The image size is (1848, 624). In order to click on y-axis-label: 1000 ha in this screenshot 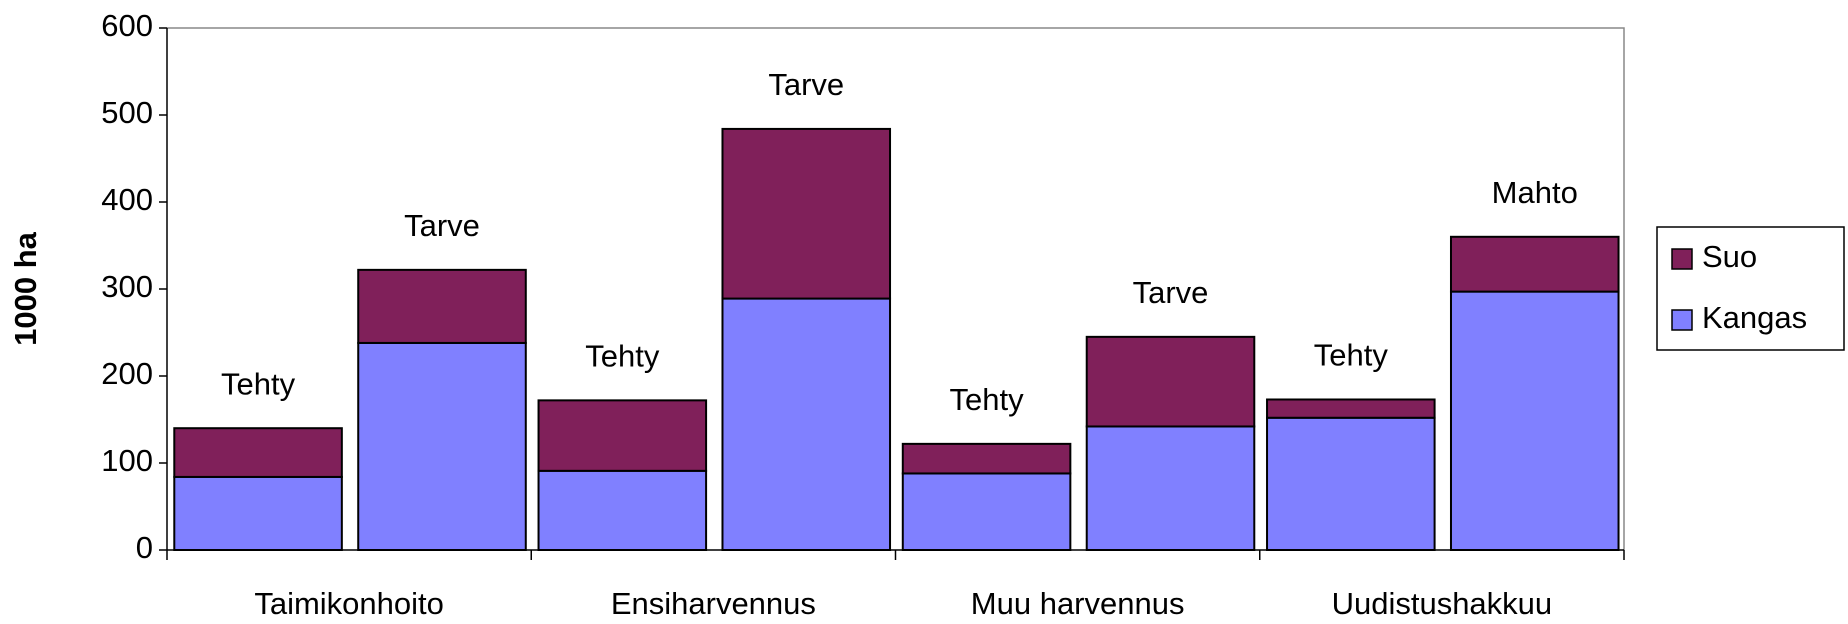, I will do `click(25, 288)`.